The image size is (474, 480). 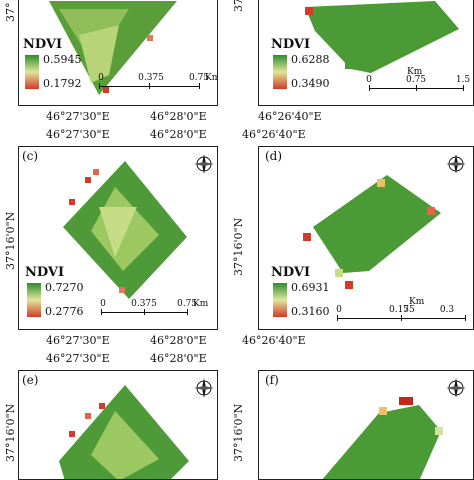 I want to click on legend-gradient-b, so click(x=280, y=72).